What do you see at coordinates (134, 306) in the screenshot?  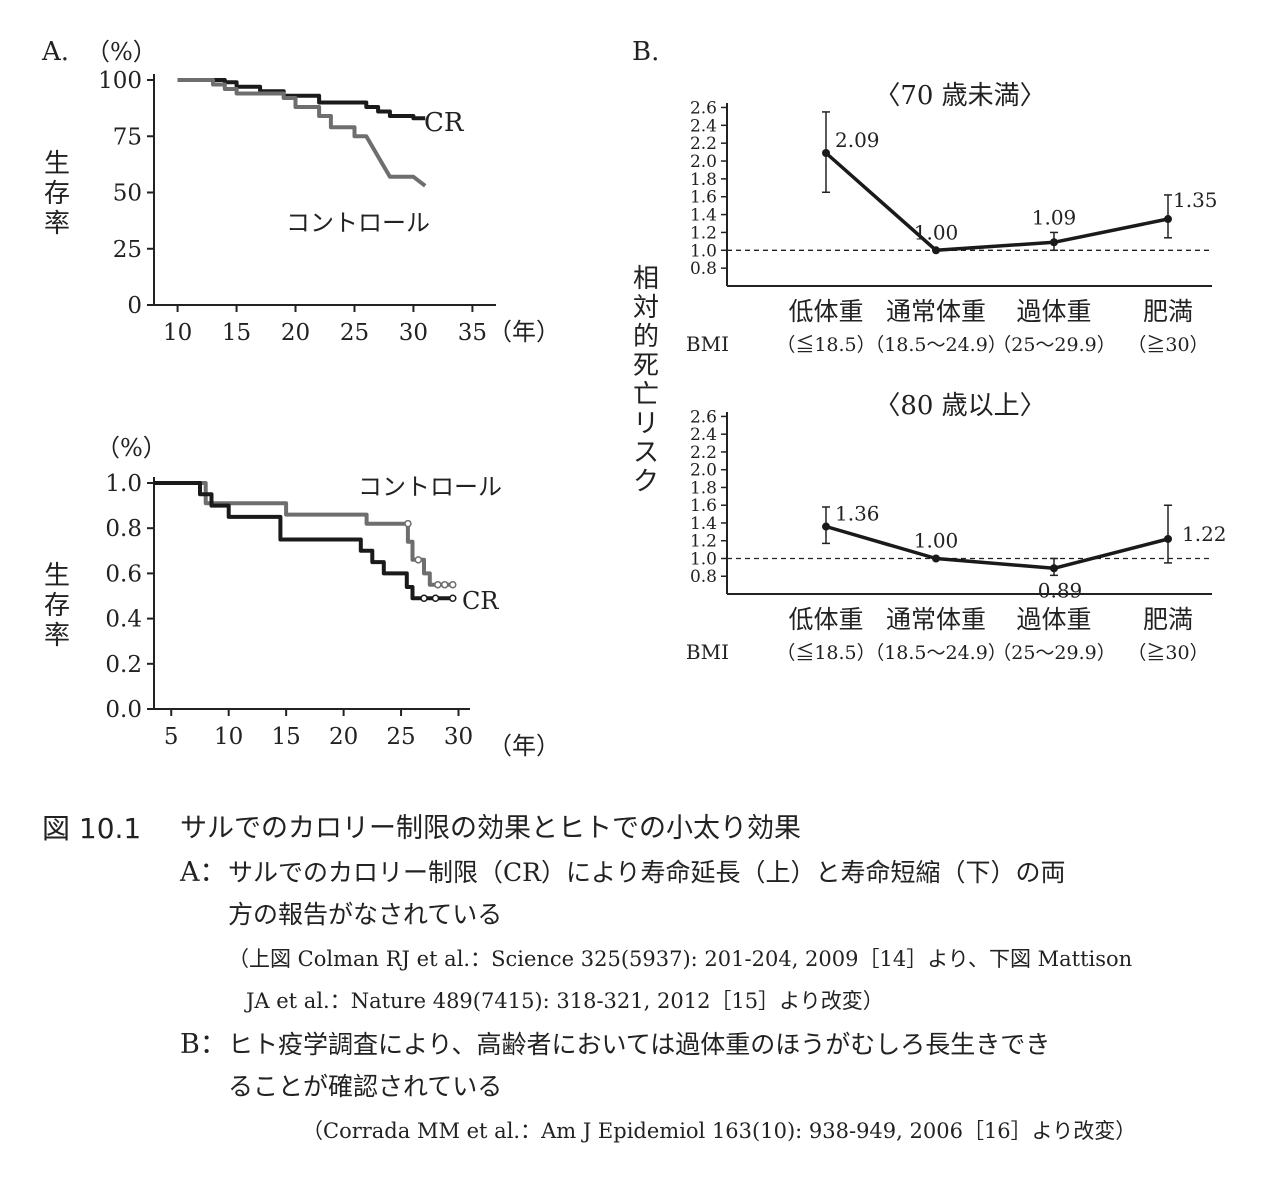 I see `y-tick-label: 0` at bounding box center [134, 306].